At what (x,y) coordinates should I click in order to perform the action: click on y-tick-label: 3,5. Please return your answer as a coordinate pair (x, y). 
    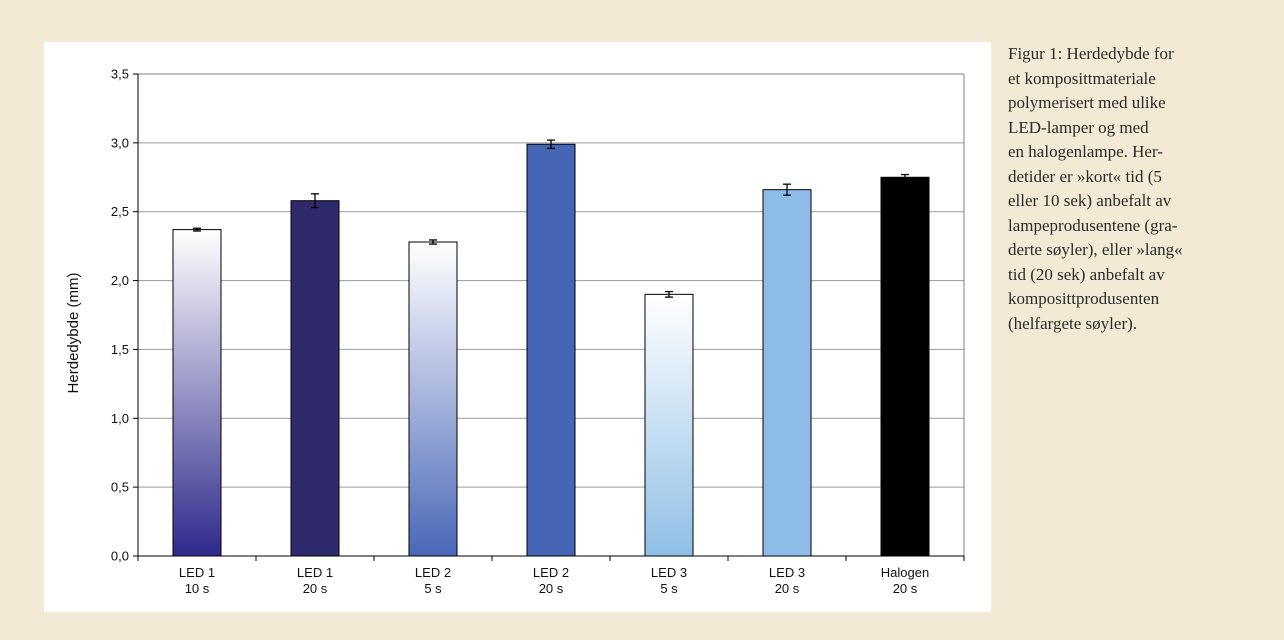
    Looking at the image, I should click on (120, 74).